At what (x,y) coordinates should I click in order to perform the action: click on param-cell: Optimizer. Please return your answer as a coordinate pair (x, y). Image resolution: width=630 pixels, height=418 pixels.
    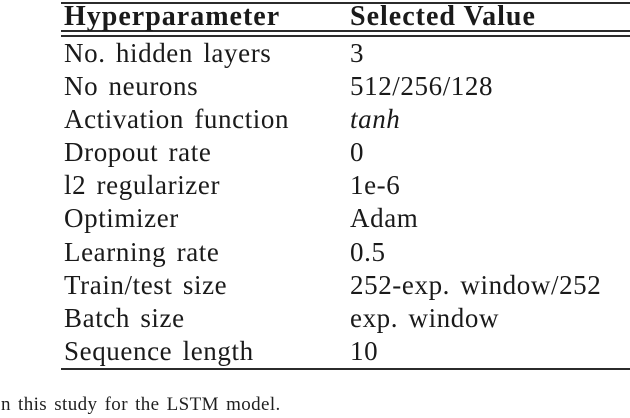
    Looking at the image, I should click on (121, 218).